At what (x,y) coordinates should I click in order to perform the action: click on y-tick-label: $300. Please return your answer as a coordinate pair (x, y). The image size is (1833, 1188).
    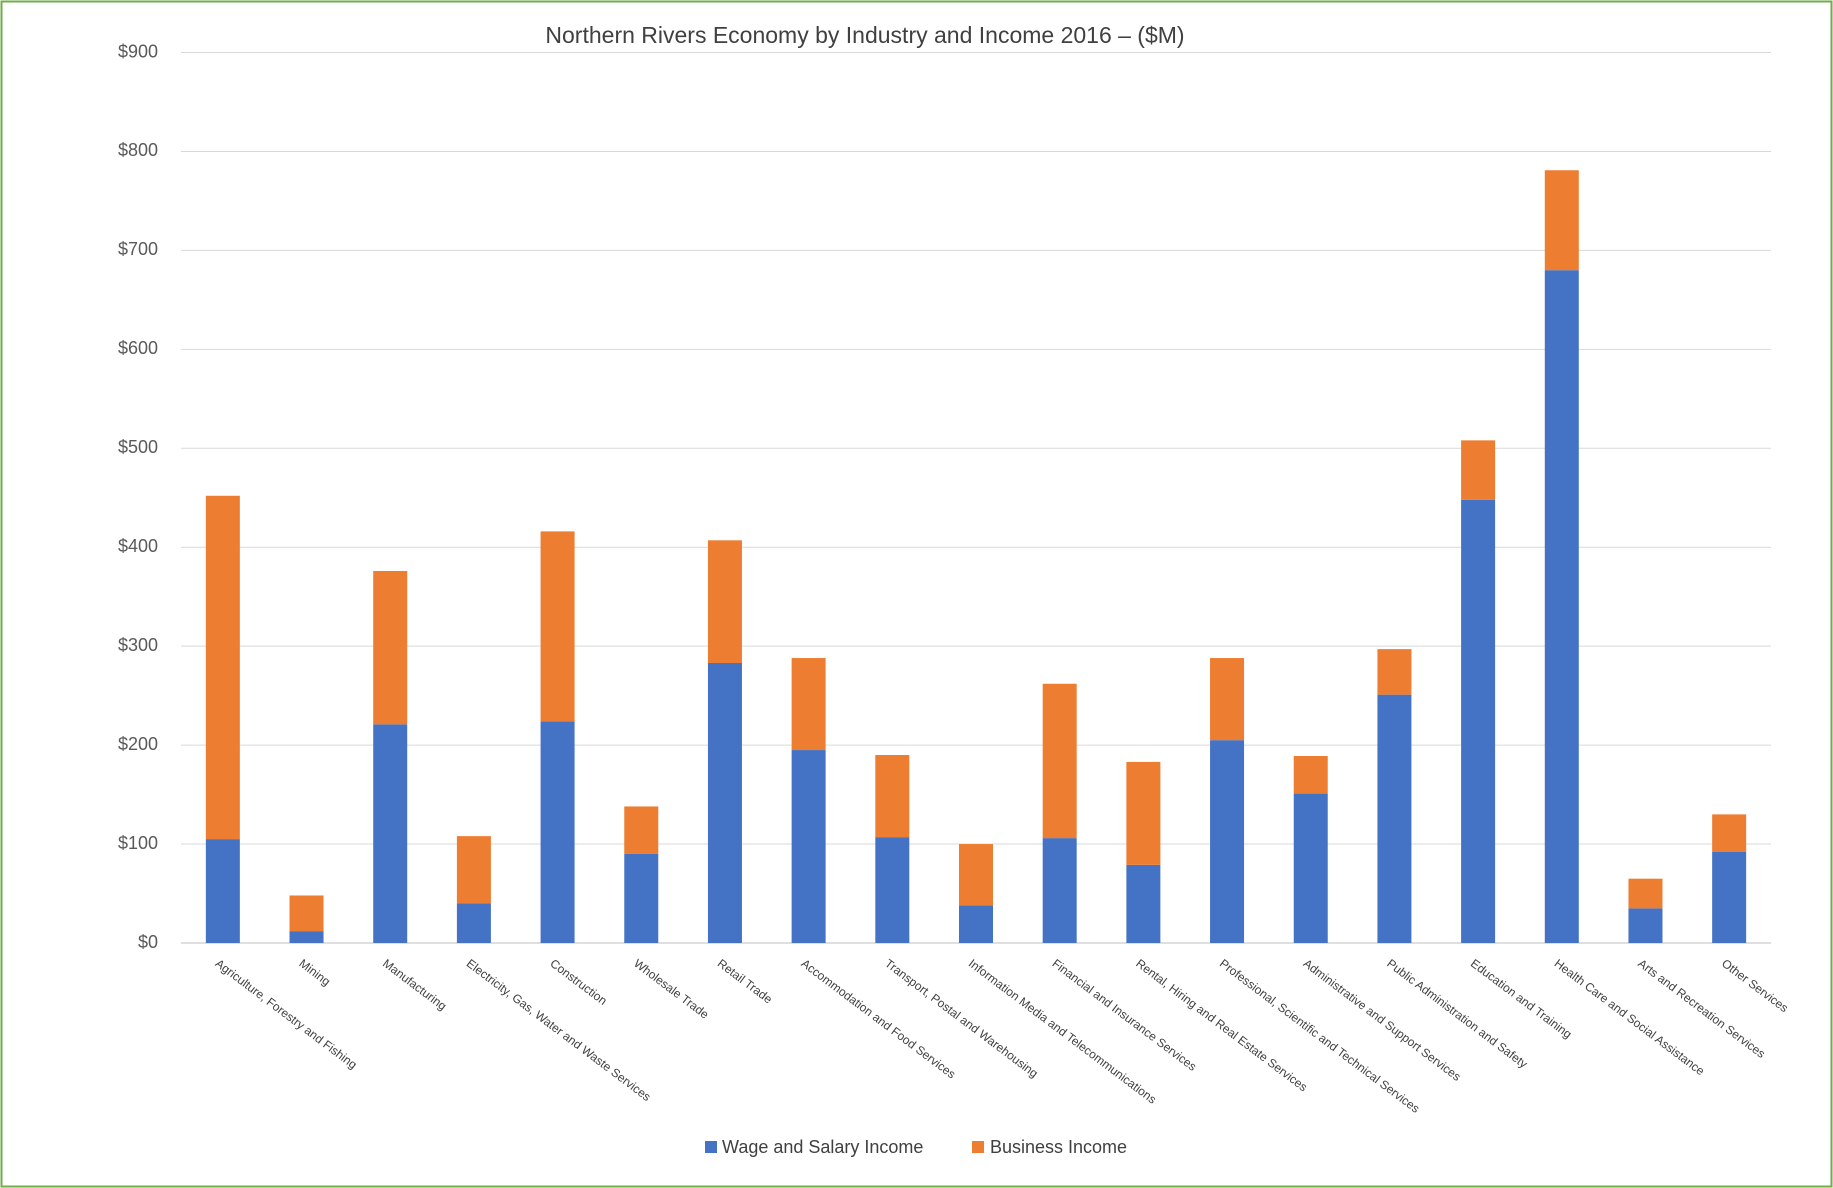
    Looking at the image, I should click on (138, 645).